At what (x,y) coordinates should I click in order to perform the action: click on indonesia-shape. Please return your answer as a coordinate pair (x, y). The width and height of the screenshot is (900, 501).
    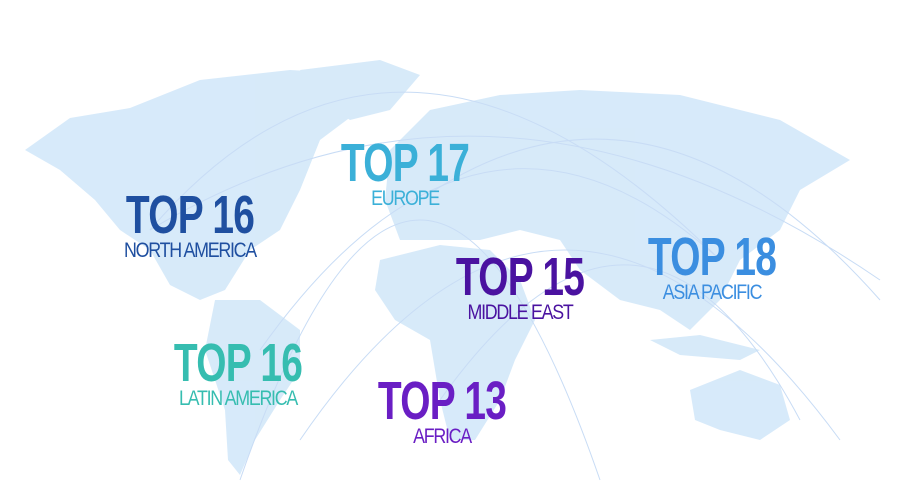
    Looking at the image, I should click on (705, 347).